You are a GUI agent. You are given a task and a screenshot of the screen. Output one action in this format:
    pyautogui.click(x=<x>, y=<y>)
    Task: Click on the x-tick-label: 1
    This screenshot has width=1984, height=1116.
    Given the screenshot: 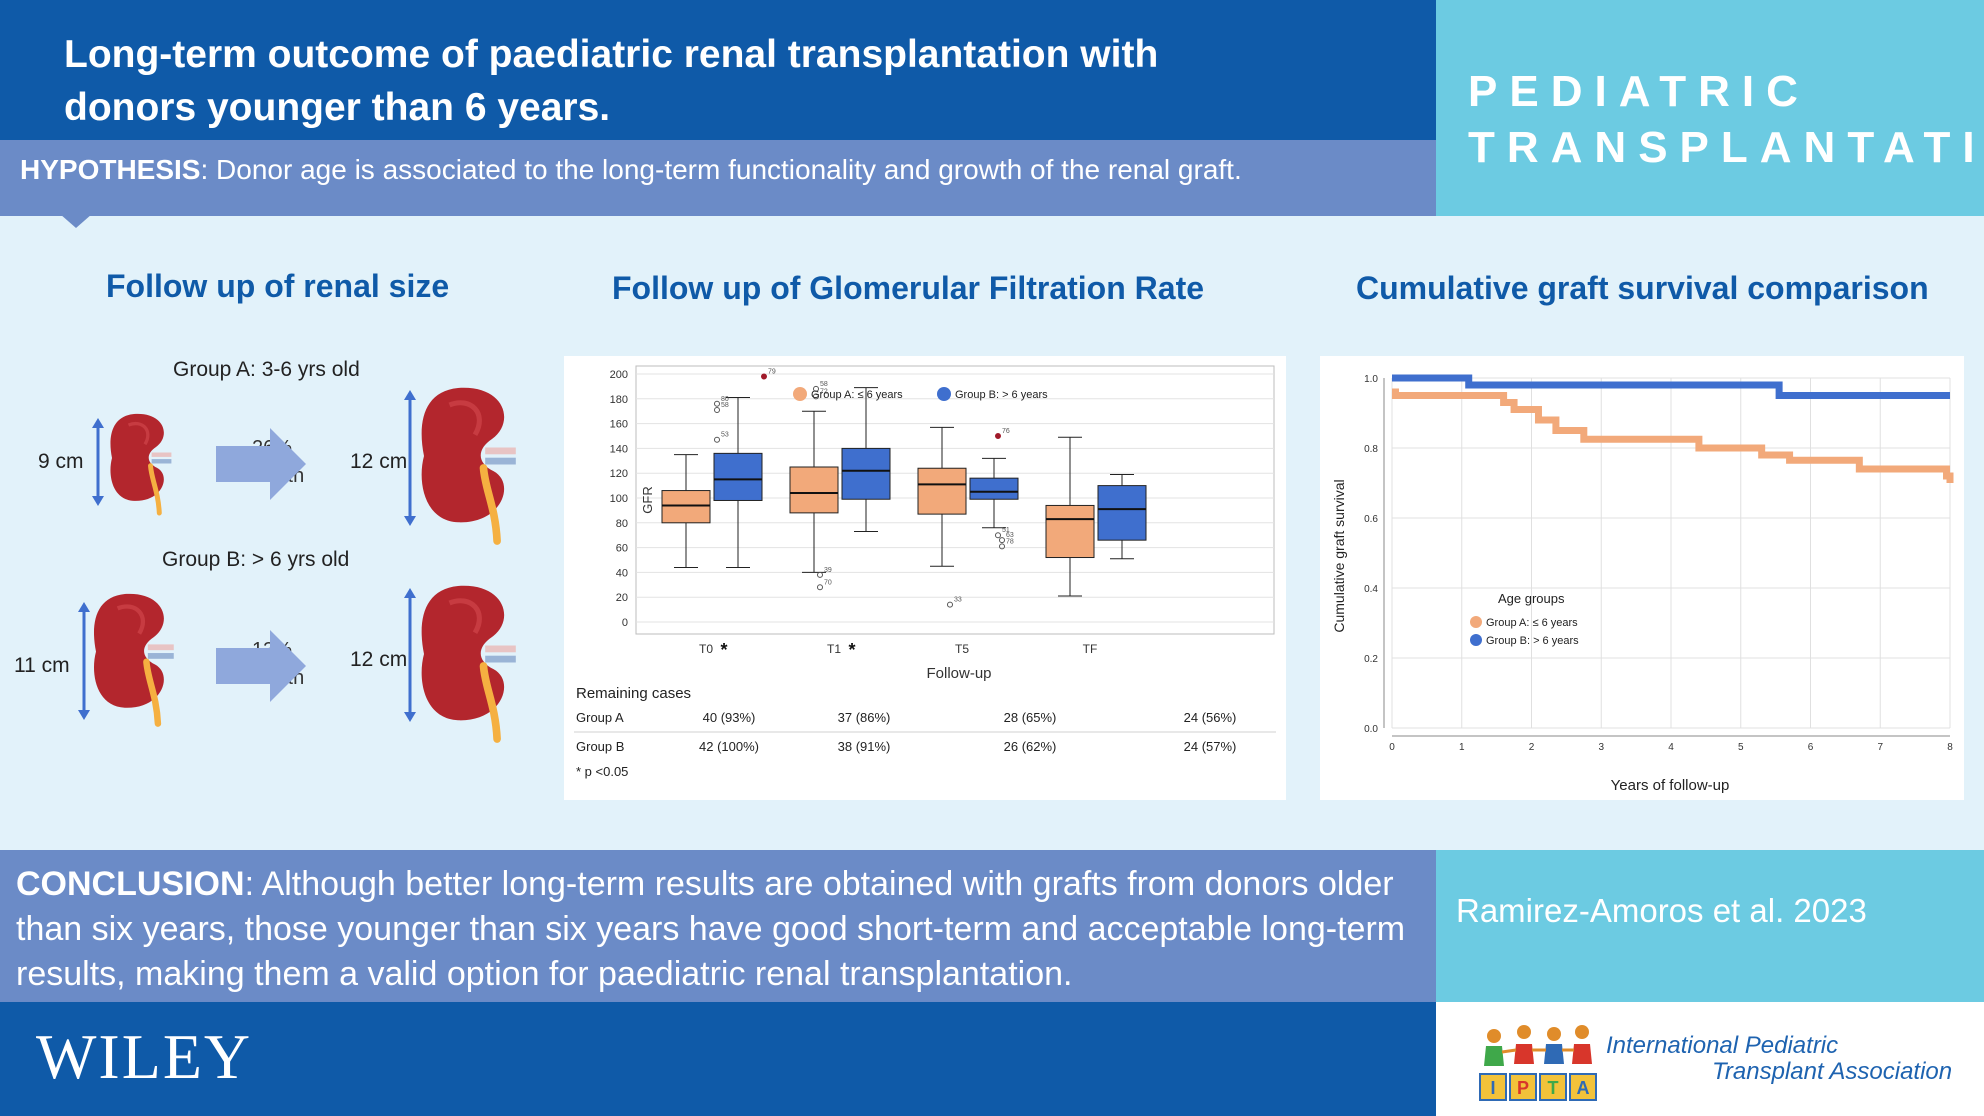 What is the action you would take?
    pyautogui.click(x=1462, y=747)
    